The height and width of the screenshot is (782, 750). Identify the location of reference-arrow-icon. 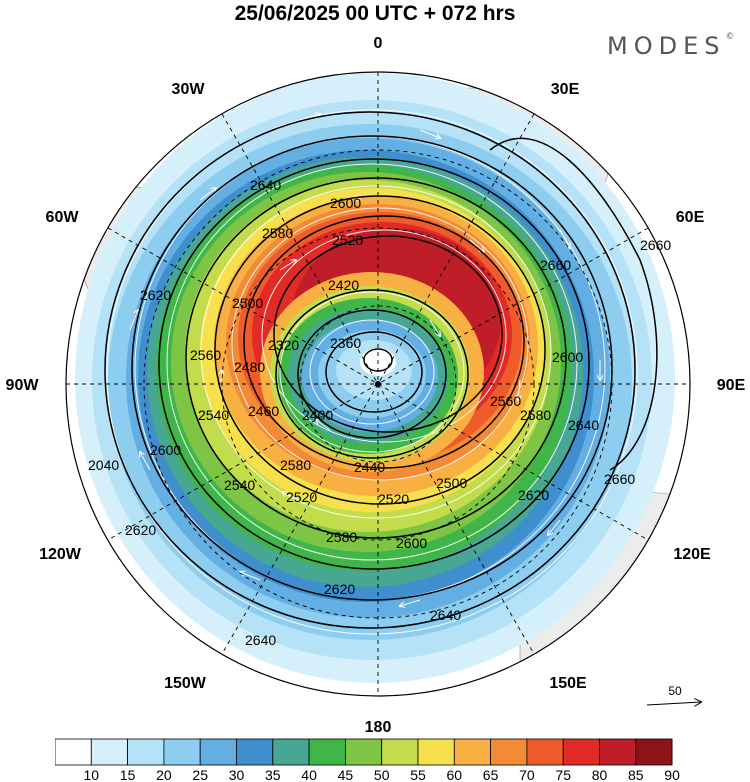
(675, 699).